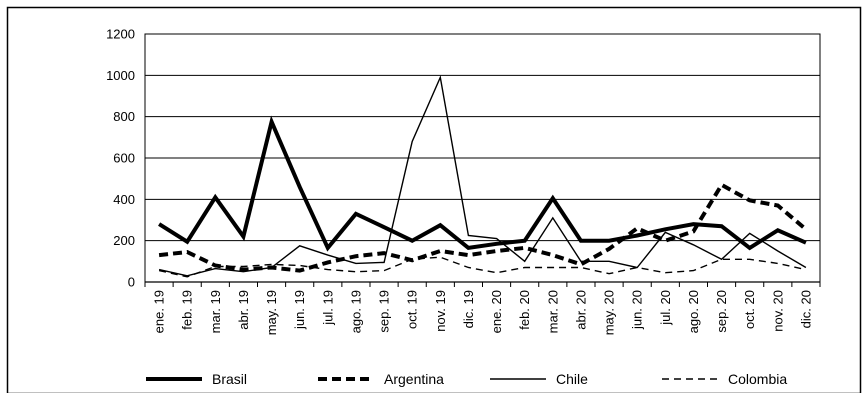 The image size is (868, 393). Describe the element at coordinates (572, 379) in the screenshot. I see `legend-label-chile: Chile` at that location.